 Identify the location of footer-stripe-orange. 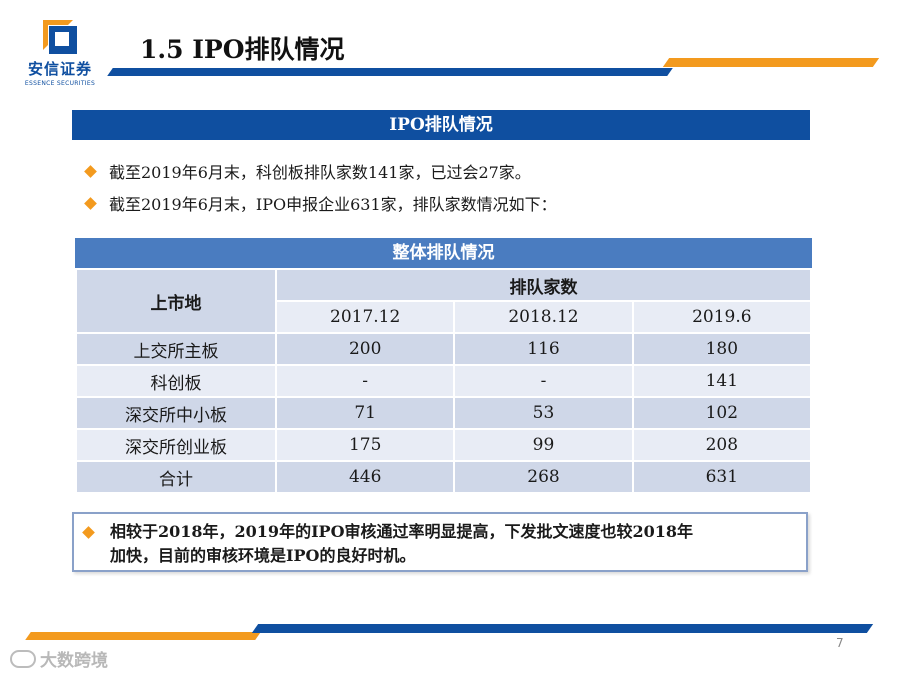
(143, 636).